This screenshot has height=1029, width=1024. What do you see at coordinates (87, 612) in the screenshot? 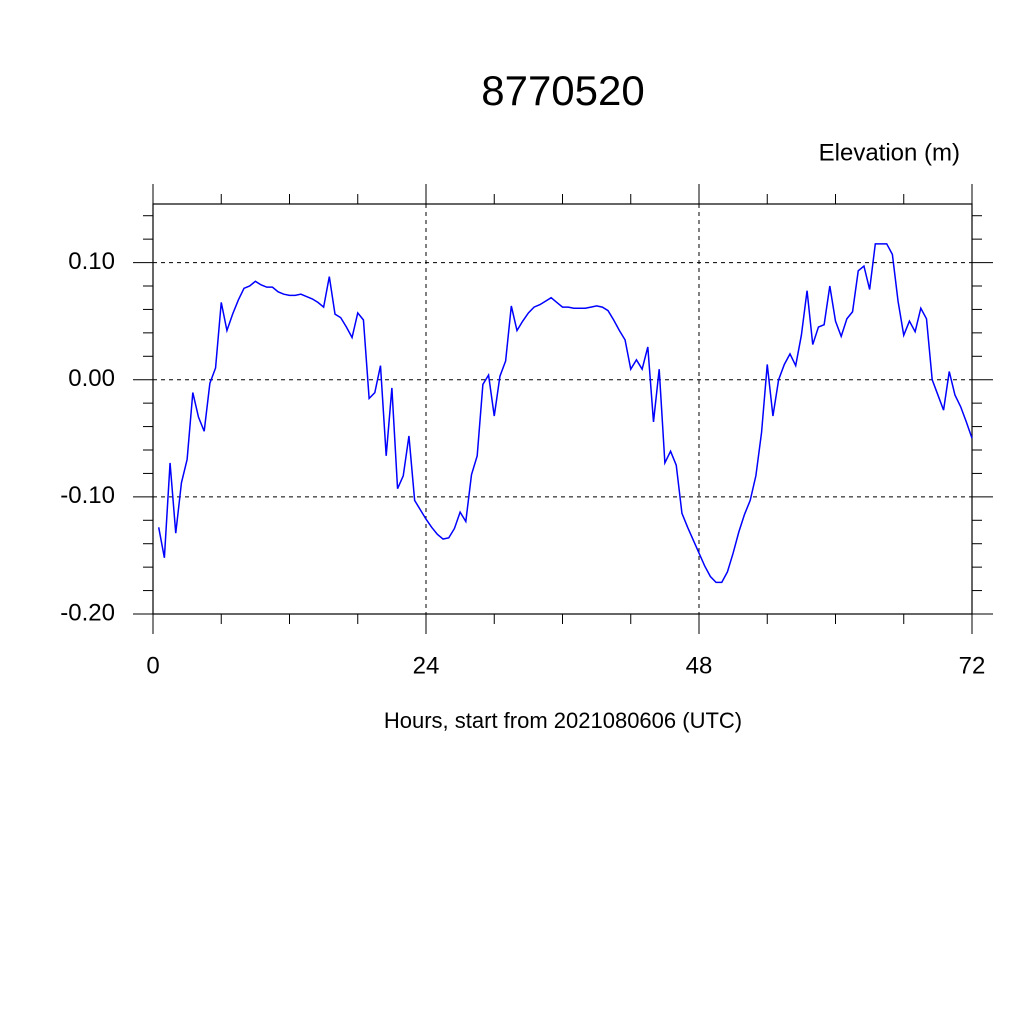
I see `y-tick-label: -0.20` at bounding box center [87, 612].